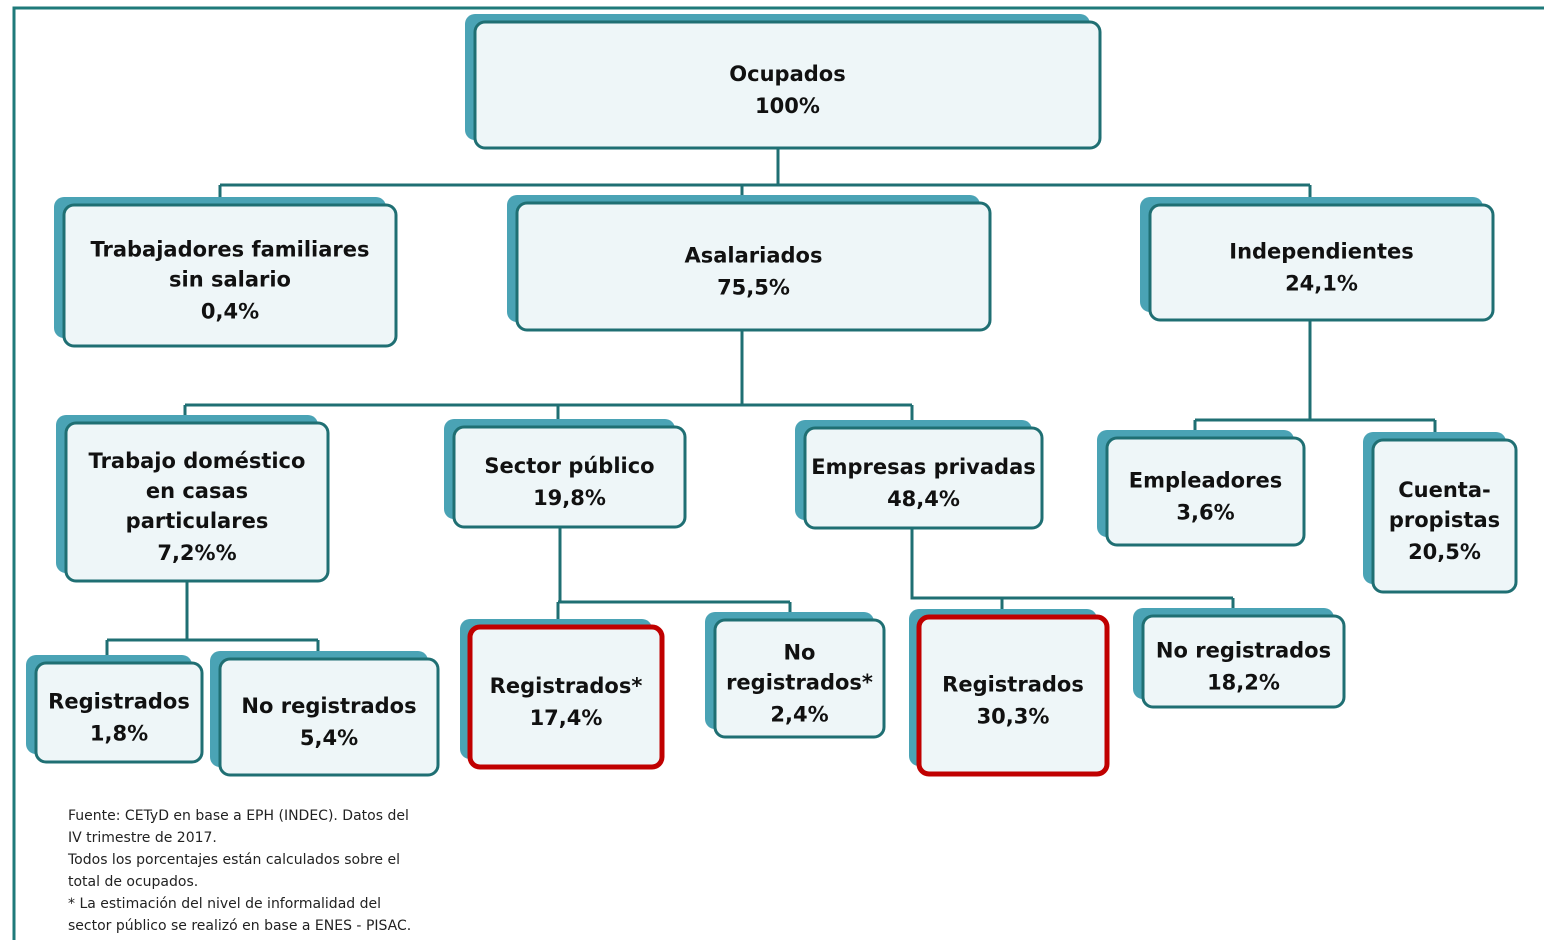  What do you see at coordinates (230, 280) in the screenshot?
I see `node-label: sin salario` at bounding box center [230, 280].